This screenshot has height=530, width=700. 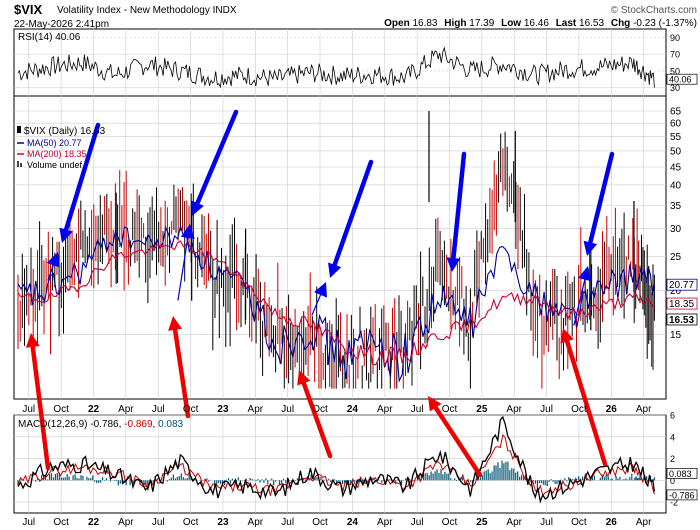 I want to click on chart-date: 22-May-2026 2:41pm, so click(x=61, y=24).